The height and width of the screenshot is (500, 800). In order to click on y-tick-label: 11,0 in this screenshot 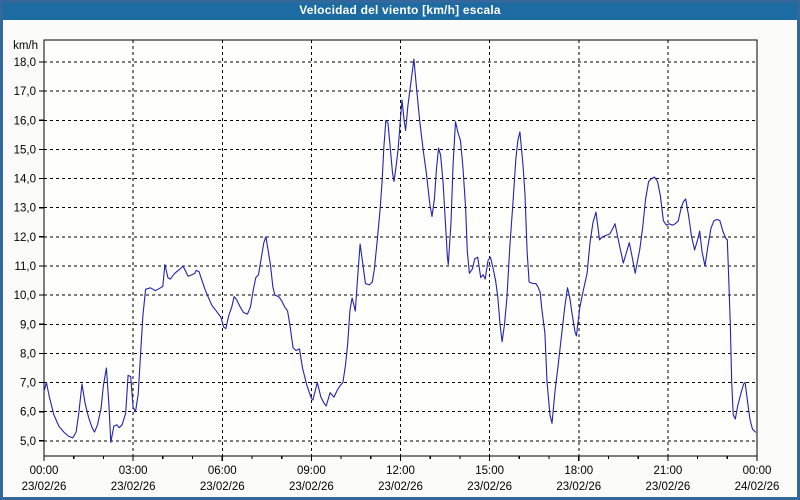, I will do `click(25, 267)`.